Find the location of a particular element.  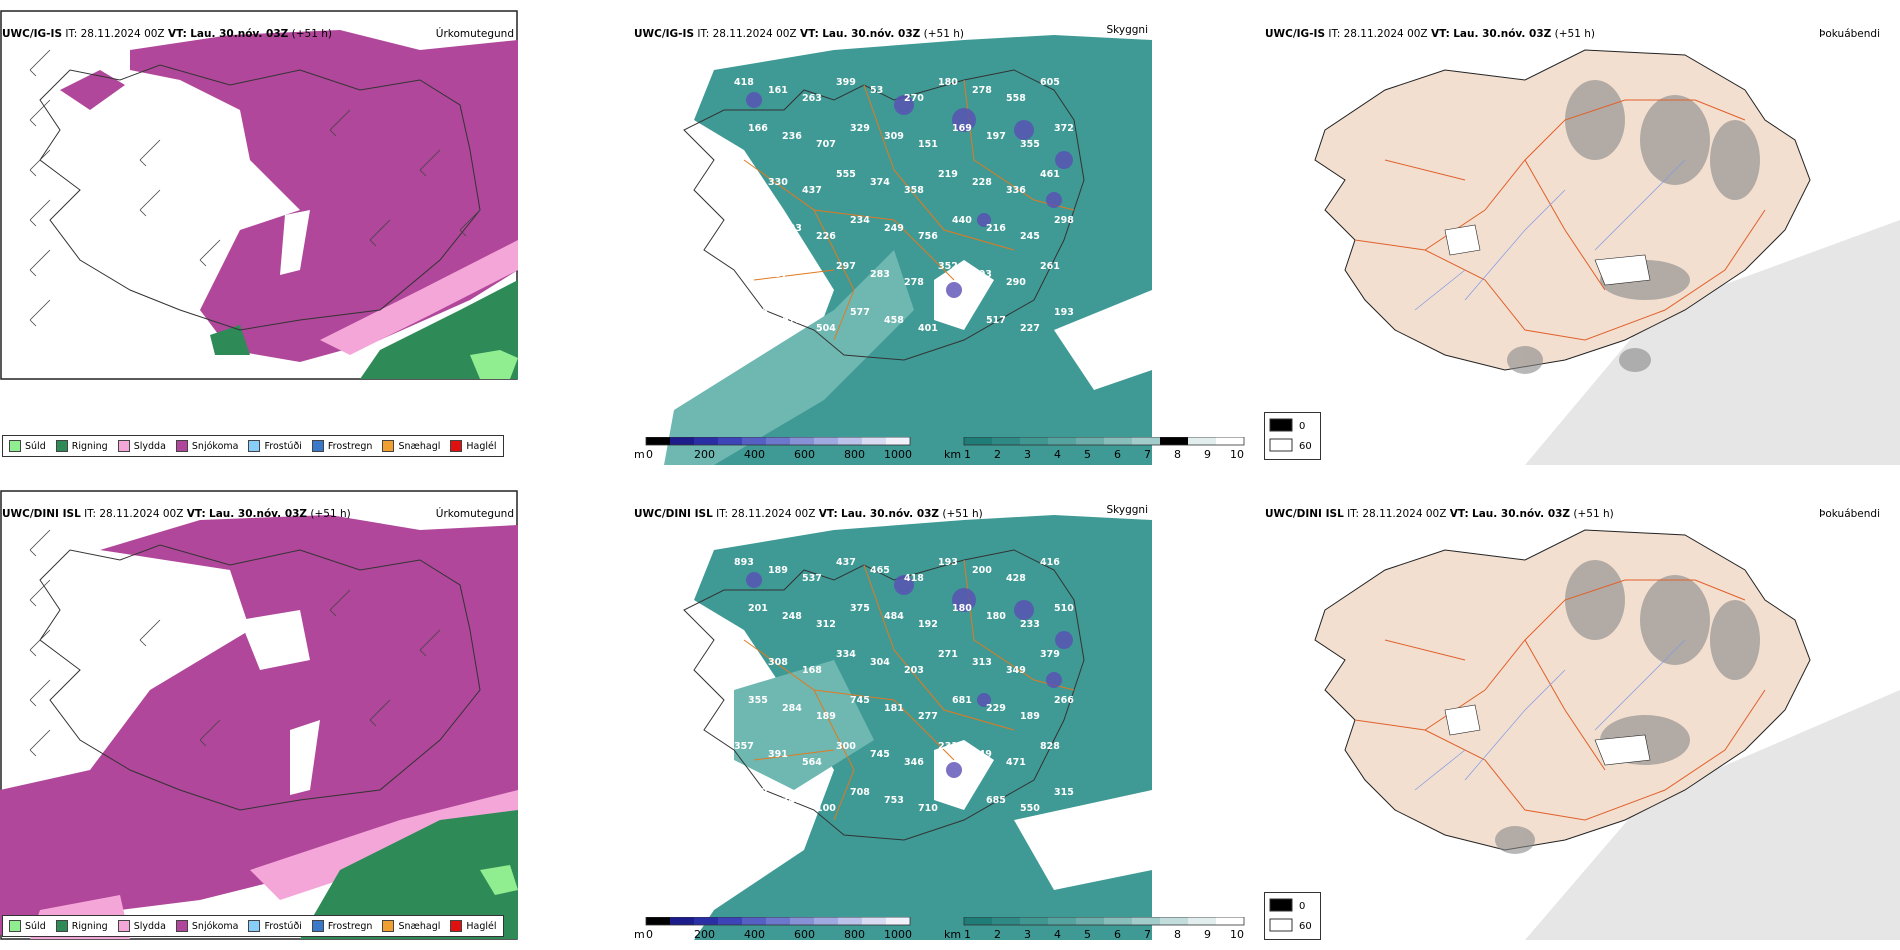

altitude-colorbar-svg: m 0 200 400 600 800 1000 is located at coordinates (773, 929).